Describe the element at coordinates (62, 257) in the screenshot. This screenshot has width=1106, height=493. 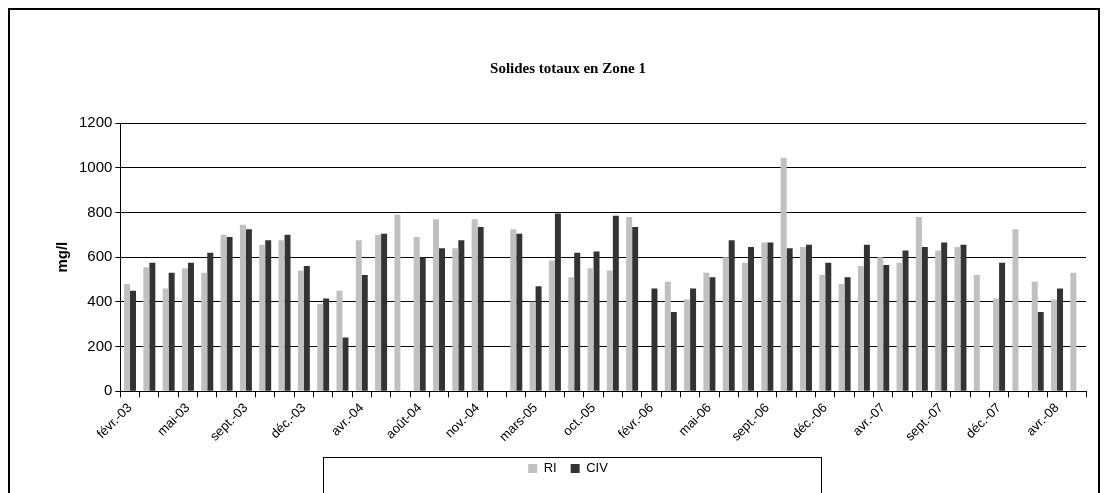
I see `y-axis-title: mg/l` at that location.